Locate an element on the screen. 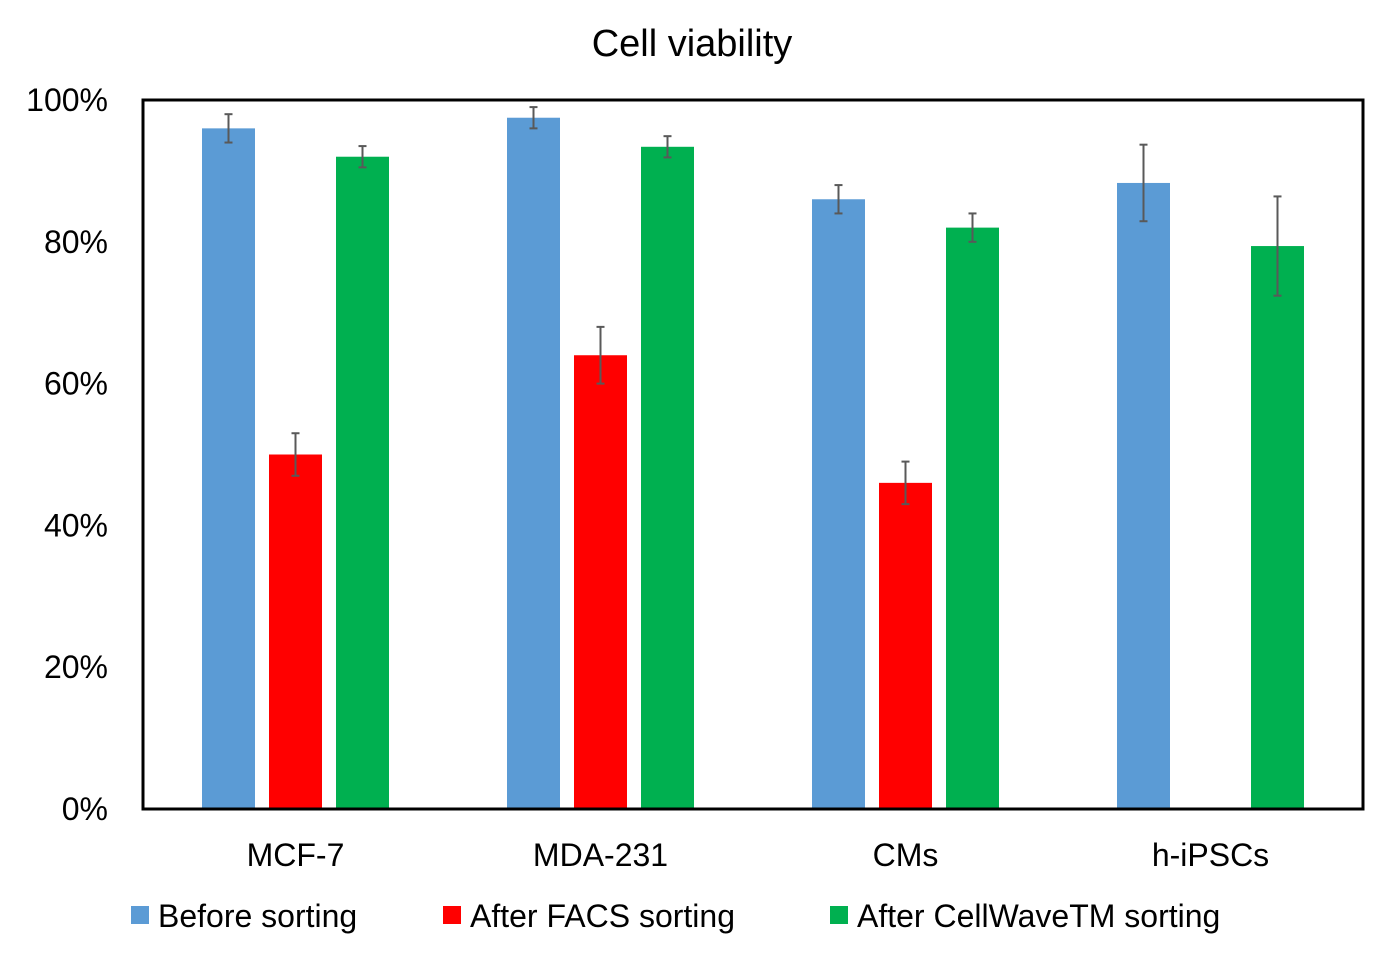 This screenshot has height=959, width=1384. y-tick-label: 20% is located at coordinates (76, 667).